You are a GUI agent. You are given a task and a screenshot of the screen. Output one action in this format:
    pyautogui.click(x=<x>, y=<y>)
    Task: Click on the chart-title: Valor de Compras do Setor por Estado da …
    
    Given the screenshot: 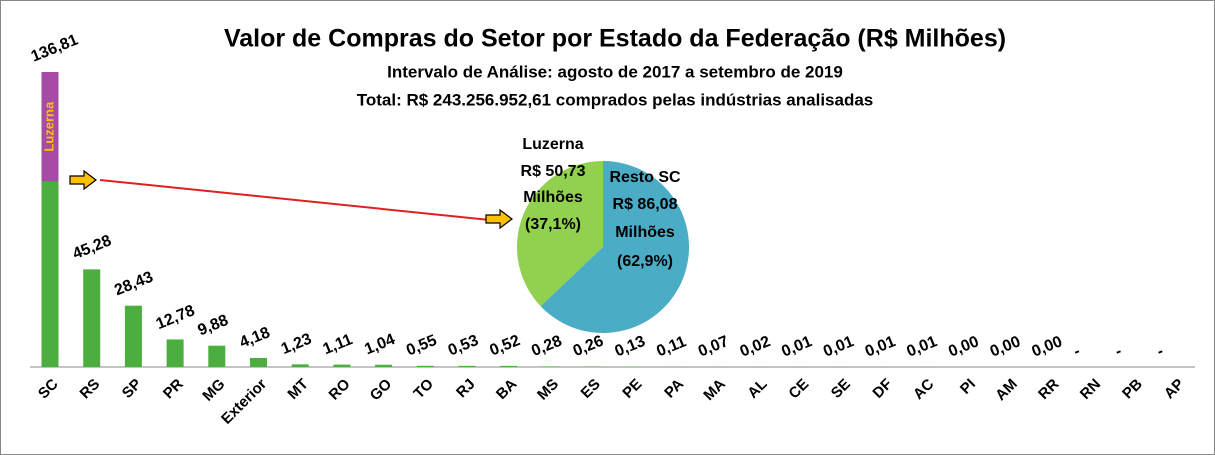 What is the action you would take?
    pyautogui.click(x=615, y=39)
    